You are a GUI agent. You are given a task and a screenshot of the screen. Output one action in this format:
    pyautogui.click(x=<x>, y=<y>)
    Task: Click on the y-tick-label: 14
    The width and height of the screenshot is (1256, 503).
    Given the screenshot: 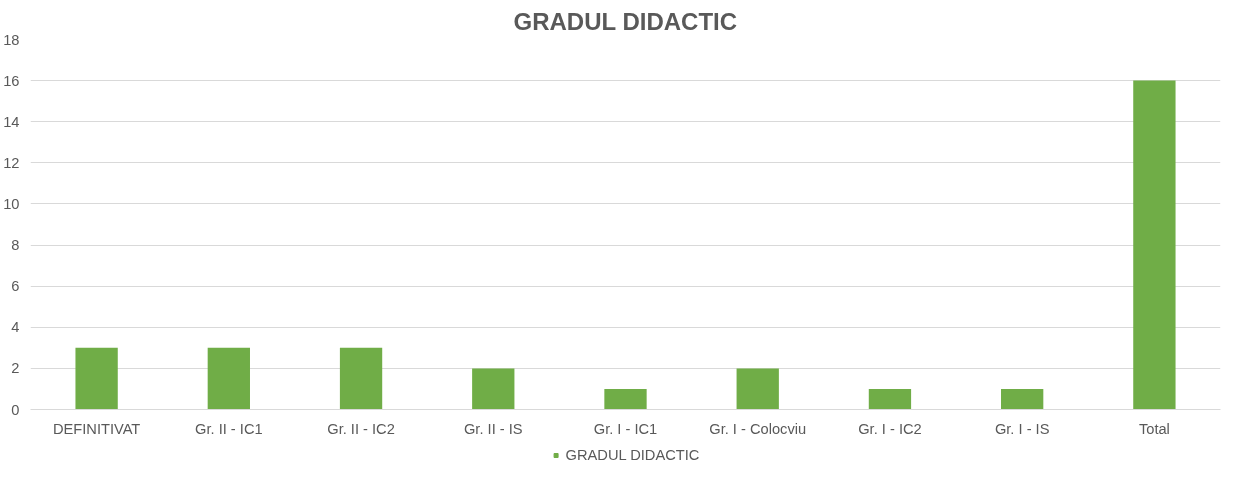 What is the action you would take?
    pyautogui.click(x=11, y=121)
    